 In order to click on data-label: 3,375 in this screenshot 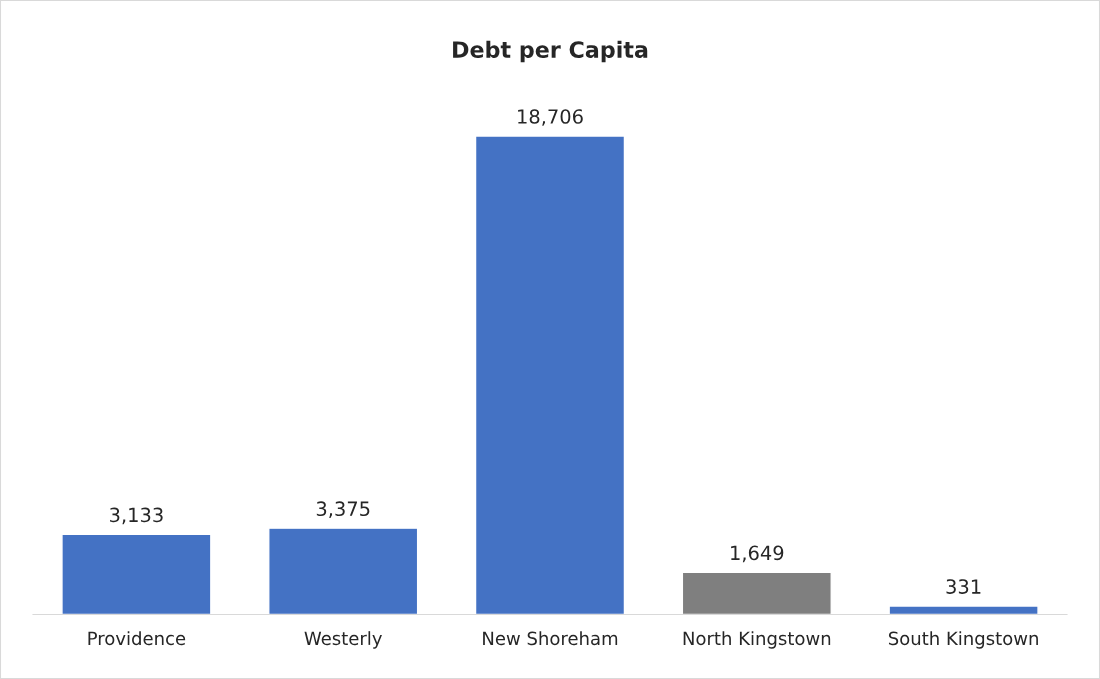, I will do `click(343, 510)`.